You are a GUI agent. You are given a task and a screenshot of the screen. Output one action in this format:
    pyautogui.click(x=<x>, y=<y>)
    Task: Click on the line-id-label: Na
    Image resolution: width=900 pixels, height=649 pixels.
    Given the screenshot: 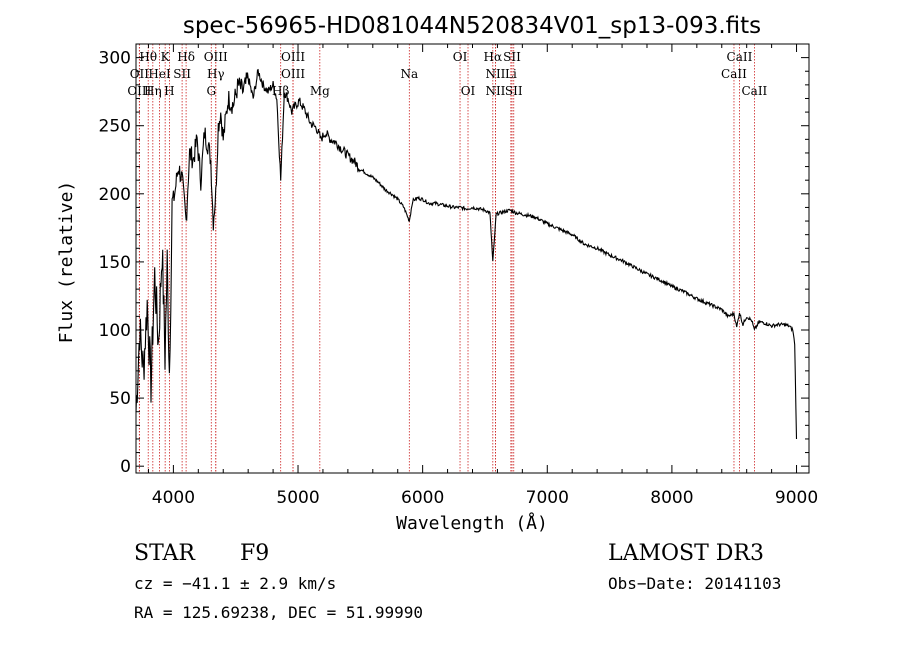 What is the action you would take?
    pyautogui.click(x=409, y=74)
    